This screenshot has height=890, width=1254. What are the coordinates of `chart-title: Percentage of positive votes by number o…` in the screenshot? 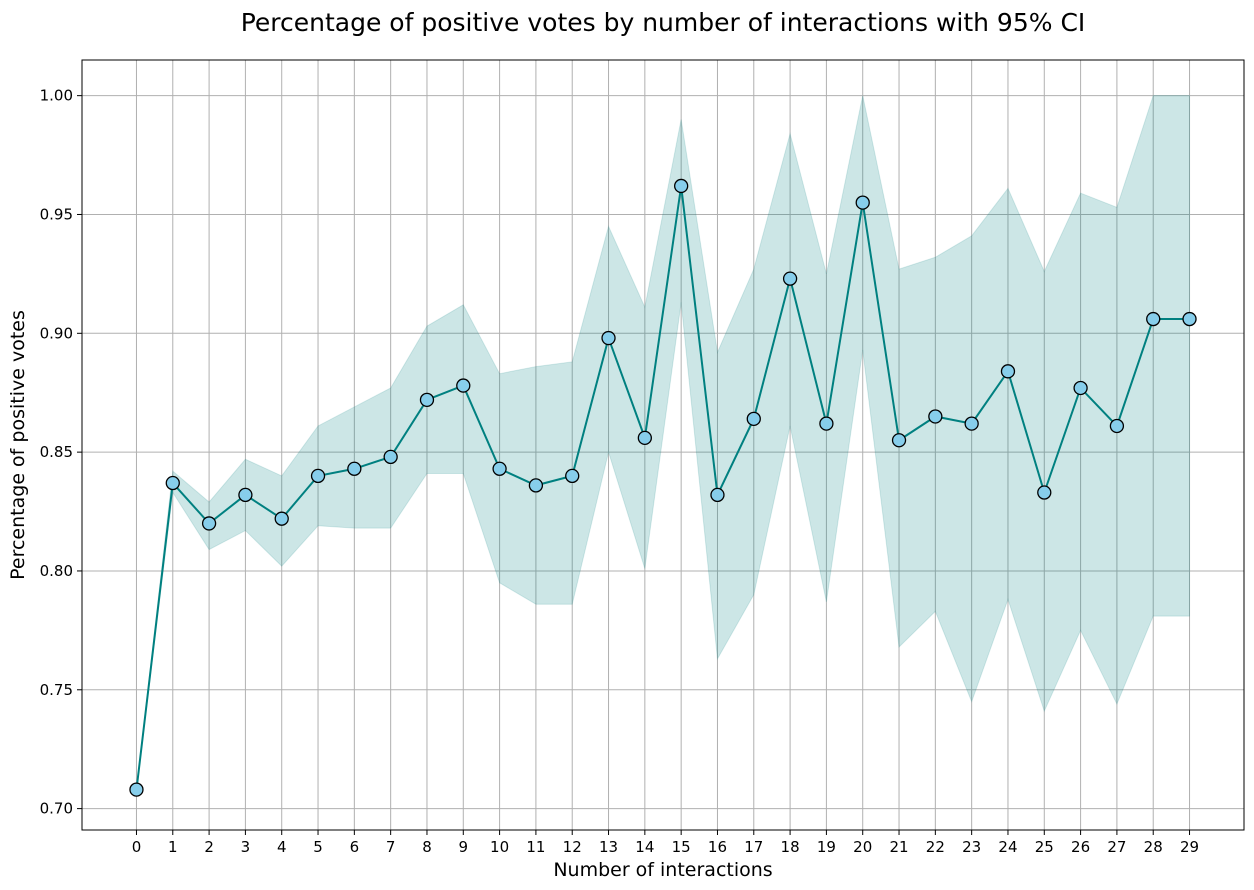 It's located at (663, 22).